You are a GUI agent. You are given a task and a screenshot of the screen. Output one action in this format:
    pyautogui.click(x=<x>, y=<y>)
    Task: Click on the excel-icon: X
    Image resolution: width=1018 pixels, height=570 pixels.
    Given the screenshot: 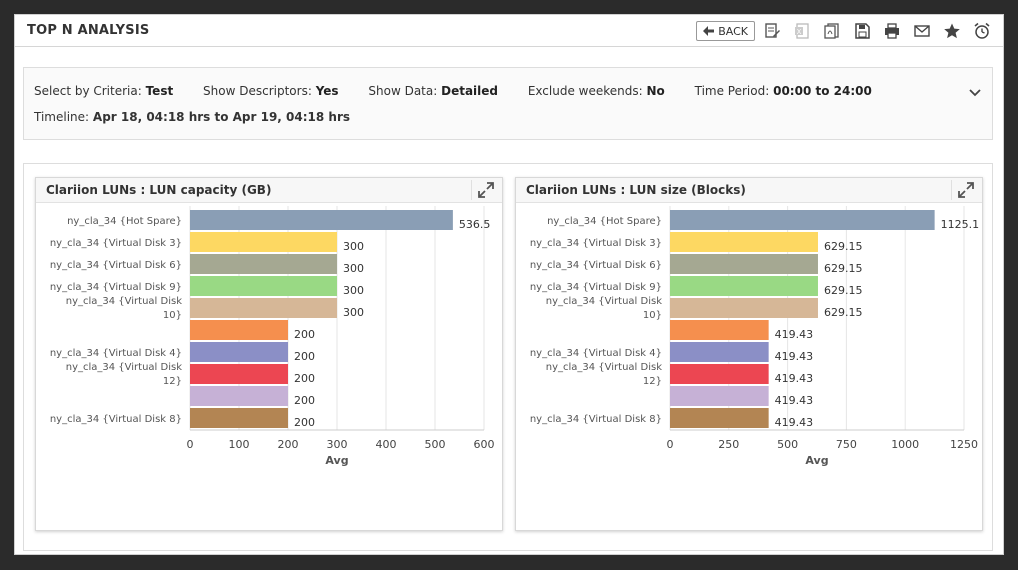 What is the action you would take?
    pyautogui.click(x=802, y=31)
    